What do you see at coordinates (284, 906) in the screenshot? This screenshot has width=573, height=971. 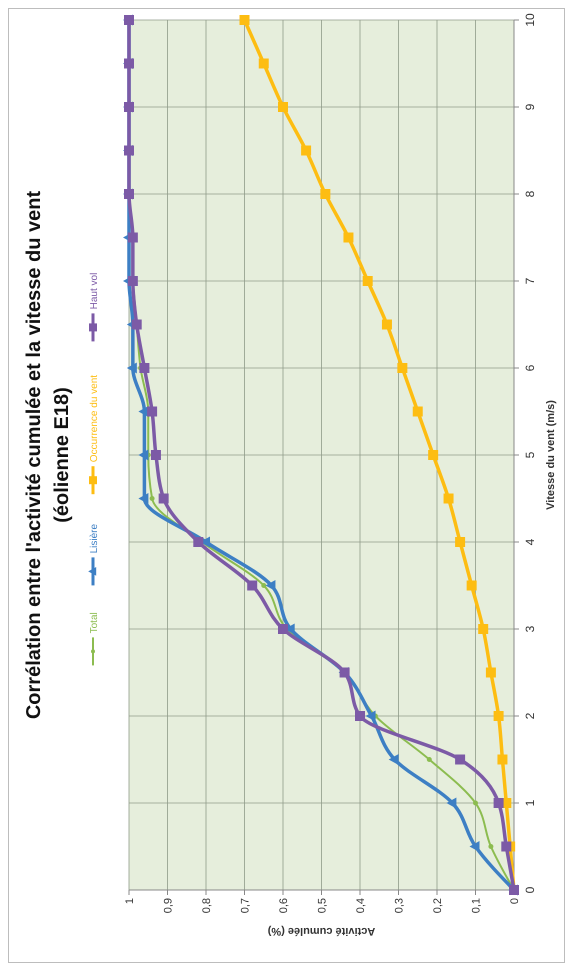 I see `x-tick-label: 0,6` at bounding box center [284, 906].